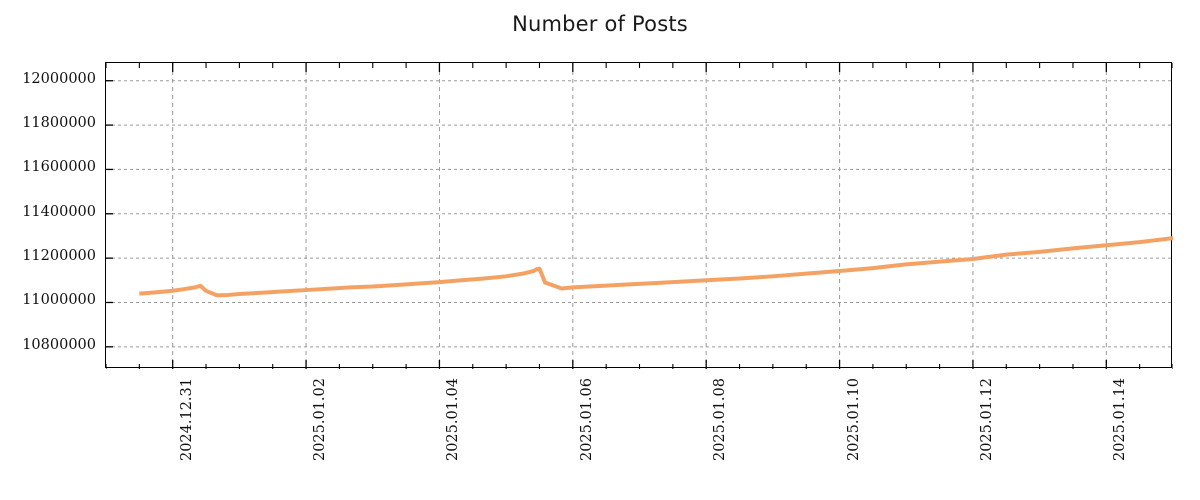 This screenshot has width=1200, height=500. I want to click on data-series-layer, so click(656, 267).